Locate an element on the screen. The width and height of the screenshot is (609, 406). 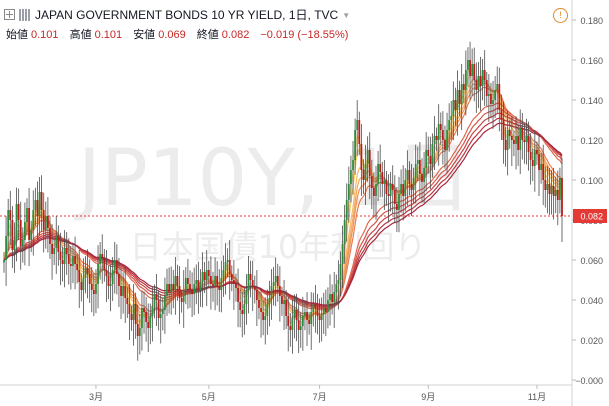
x-tick-label: 5月 is located at coordinates (209, 397).